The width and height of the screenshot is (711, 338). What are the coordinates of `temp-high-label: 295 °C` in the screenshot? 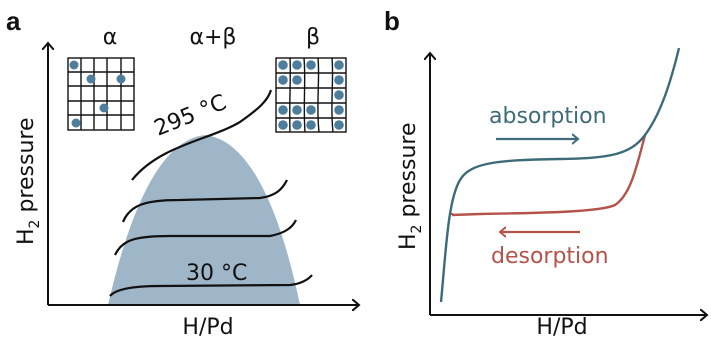 It's located at (190, 115).